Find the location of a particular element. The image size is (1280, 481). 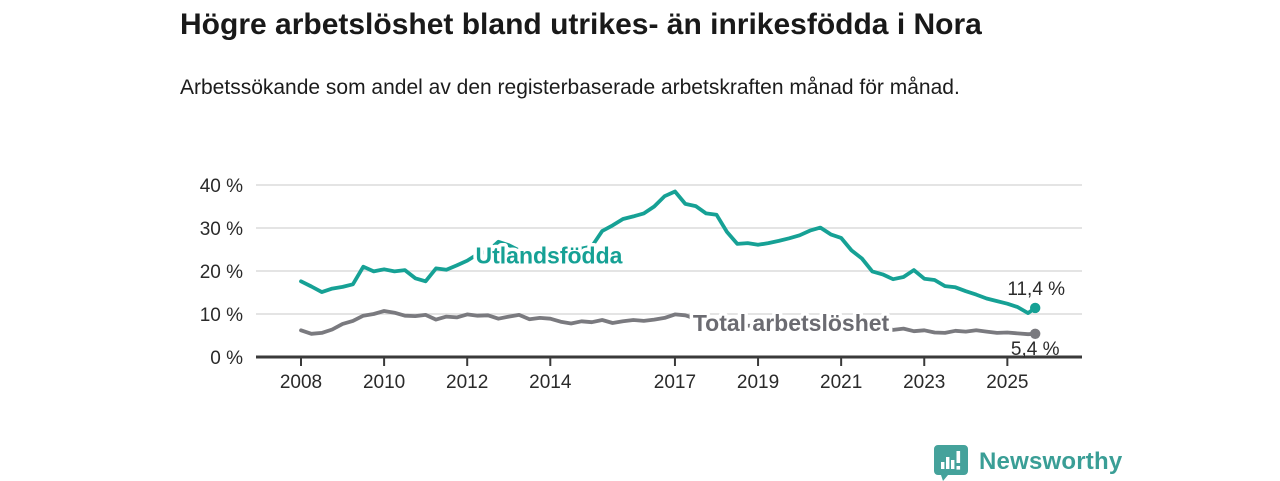

newsworthy-logo-icon is located at coordinates (951, 463).